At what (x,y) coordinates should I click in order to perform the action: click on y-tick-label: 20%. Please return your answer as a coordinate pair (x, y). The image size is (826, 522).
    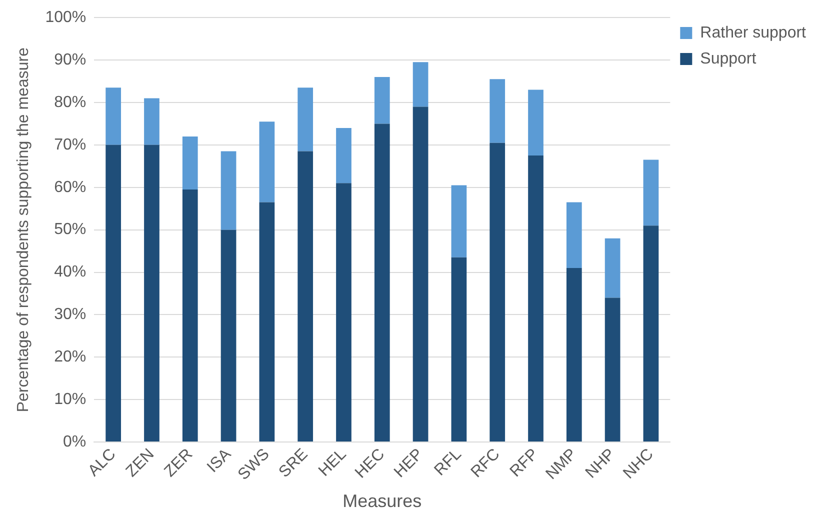
    Looking at the image, I should click on (70, 357).